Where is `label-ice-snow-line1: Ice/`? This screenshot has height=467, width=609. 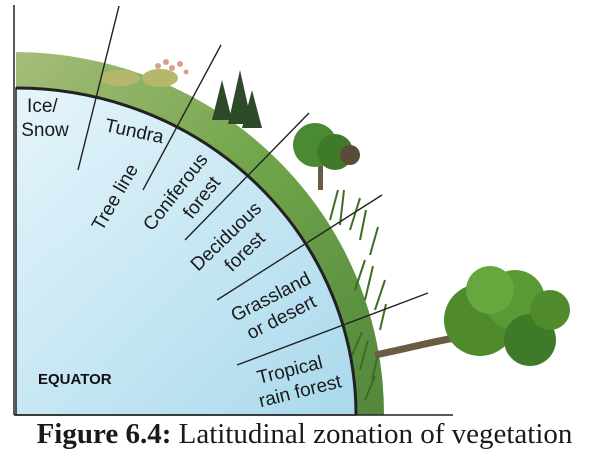 label-ice-snow-line1: Ice/ is located at coordinates (42, 106).